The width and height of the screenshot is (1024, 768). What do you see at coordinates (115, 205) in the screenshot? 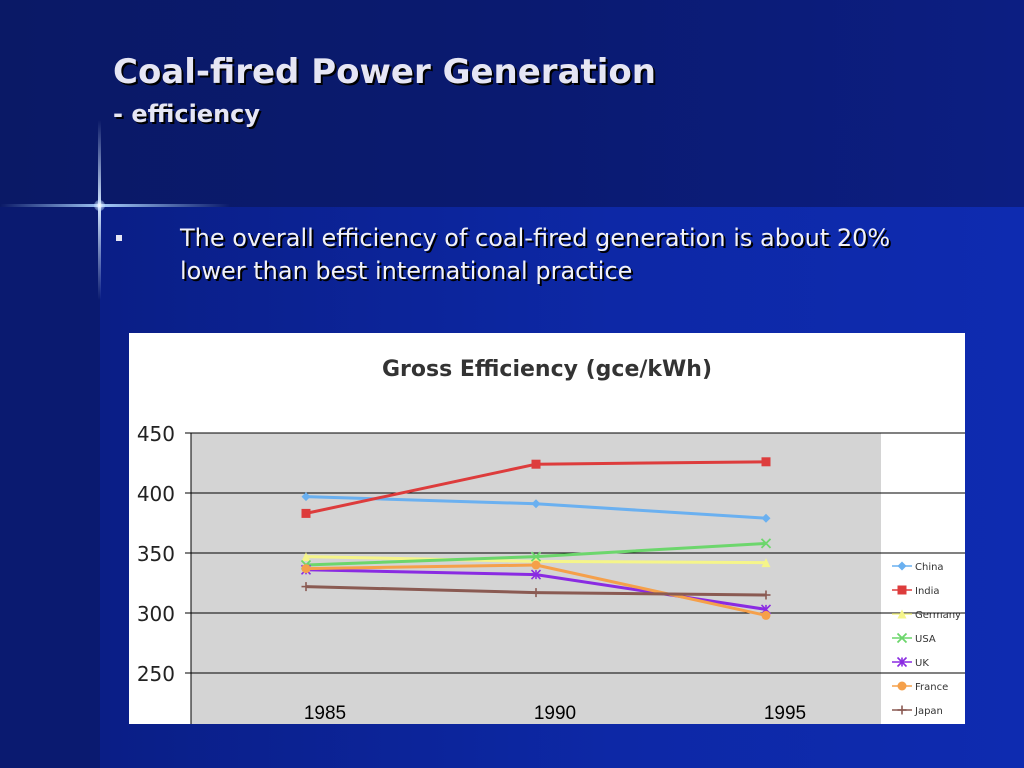
I see `sparkle-horizontal` at bounding box center [115, 205].